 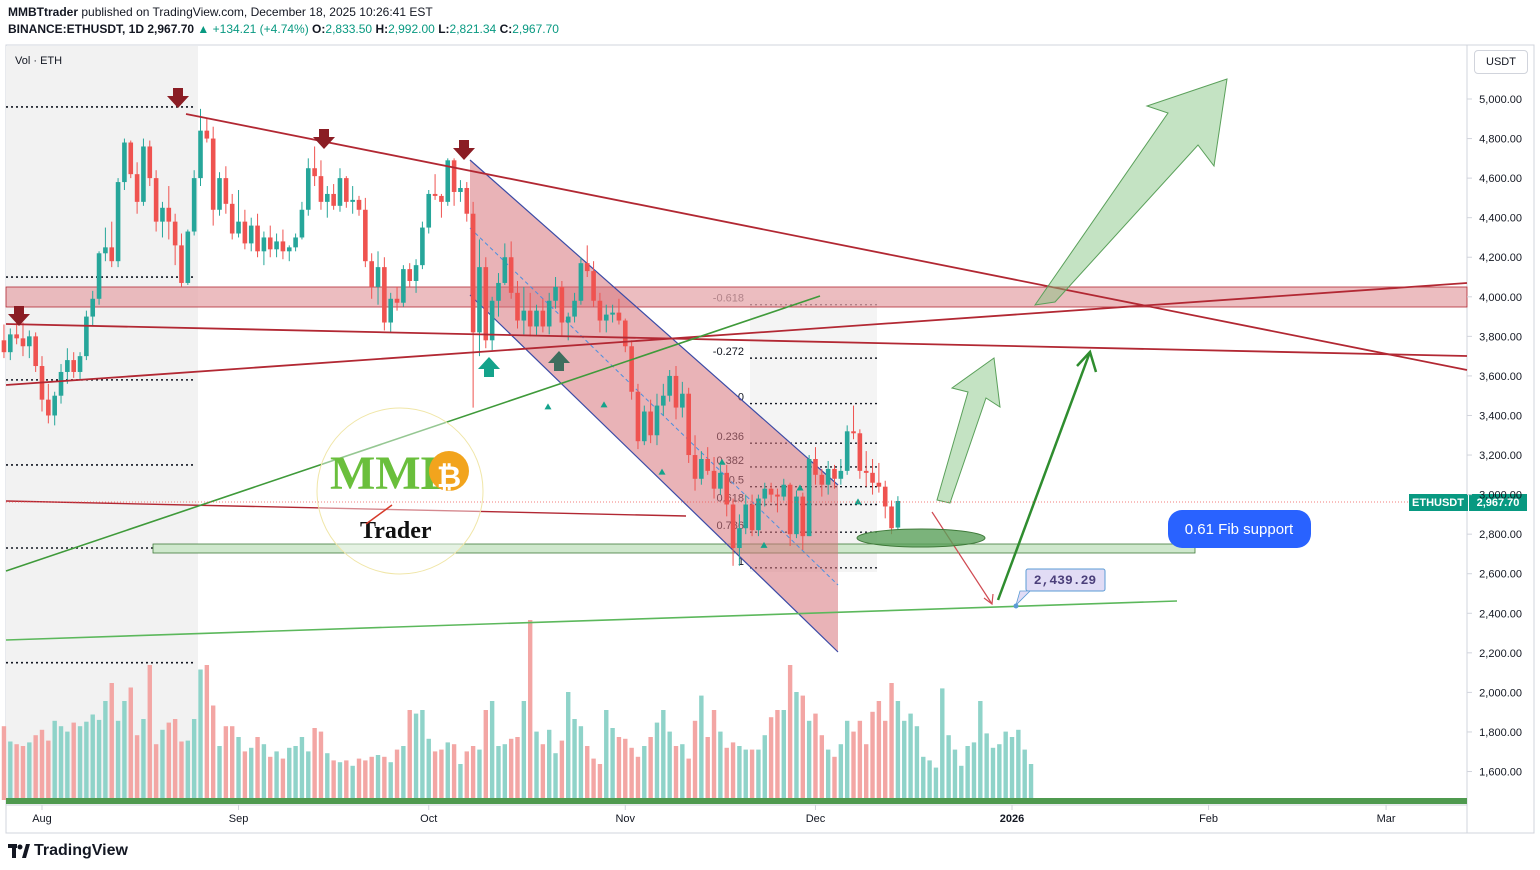 What do you see at coordinates (1044, 476) in the screenshot?
I see `recovery-path-line` at bounding box center [1044, 476].